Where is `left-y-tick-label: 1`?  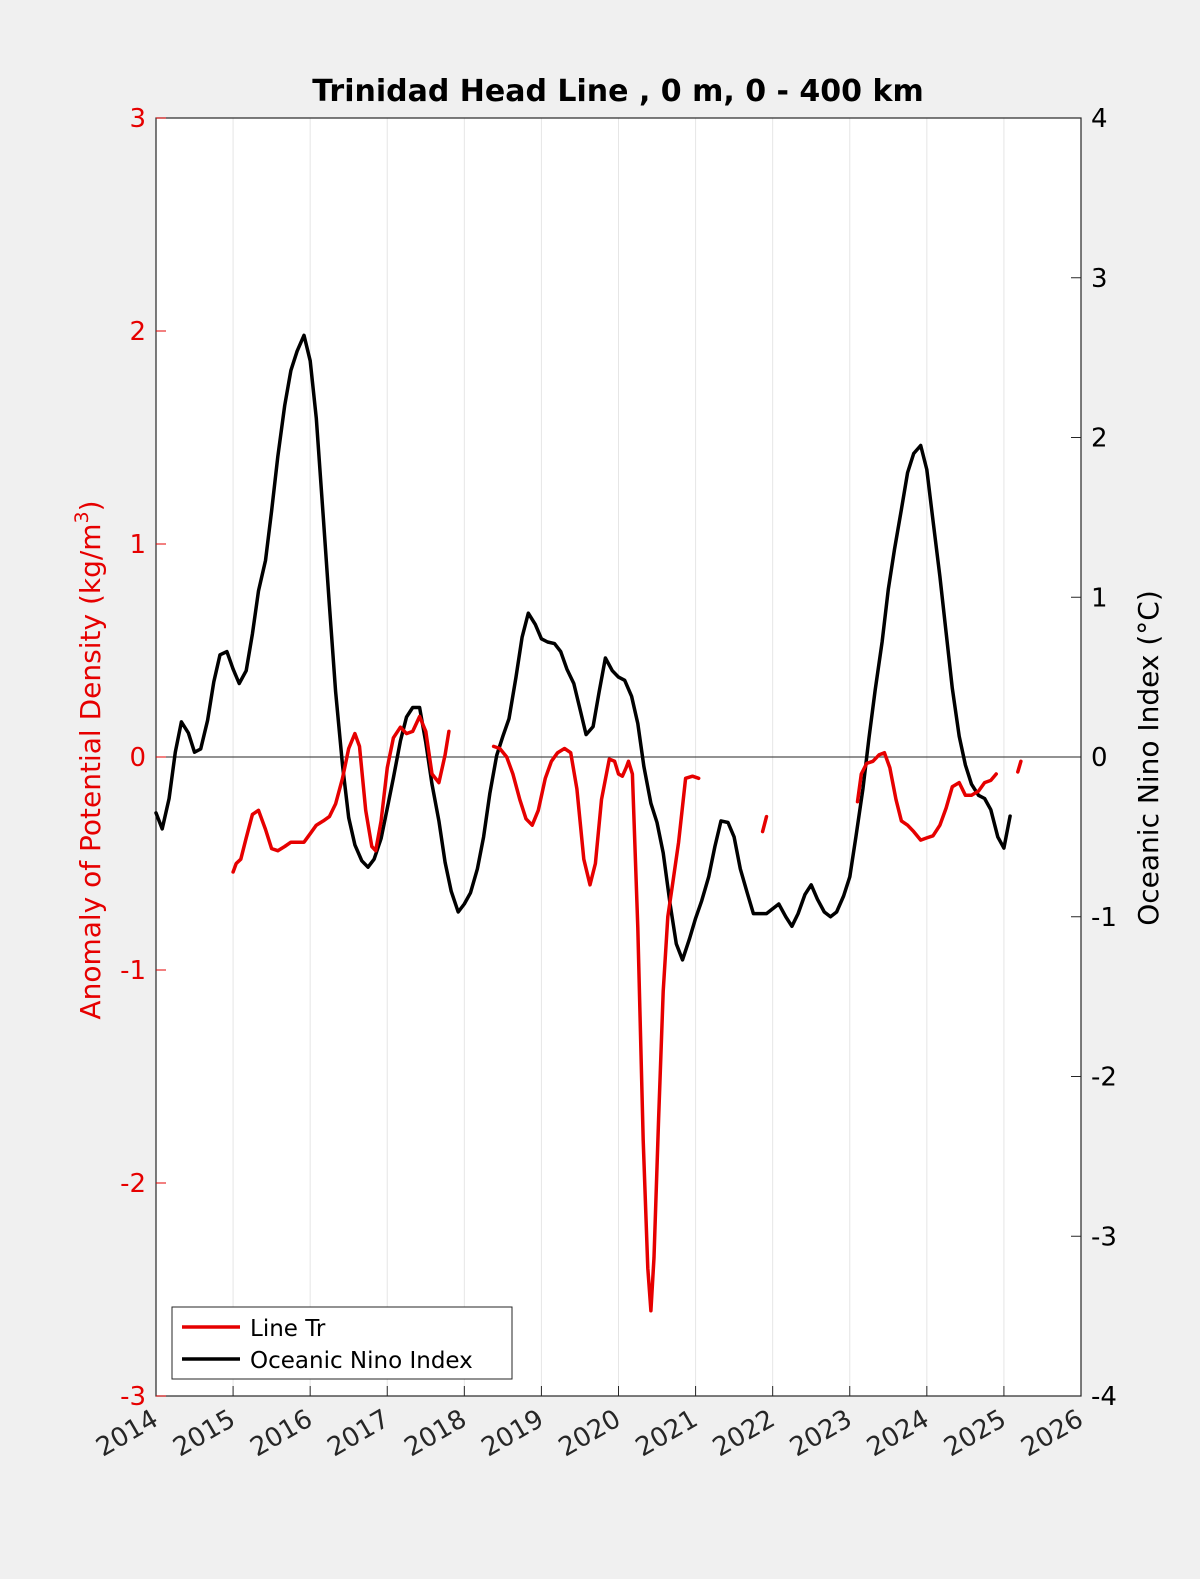
left-y-tick-label: 1 is located at coordinates (137, 545).